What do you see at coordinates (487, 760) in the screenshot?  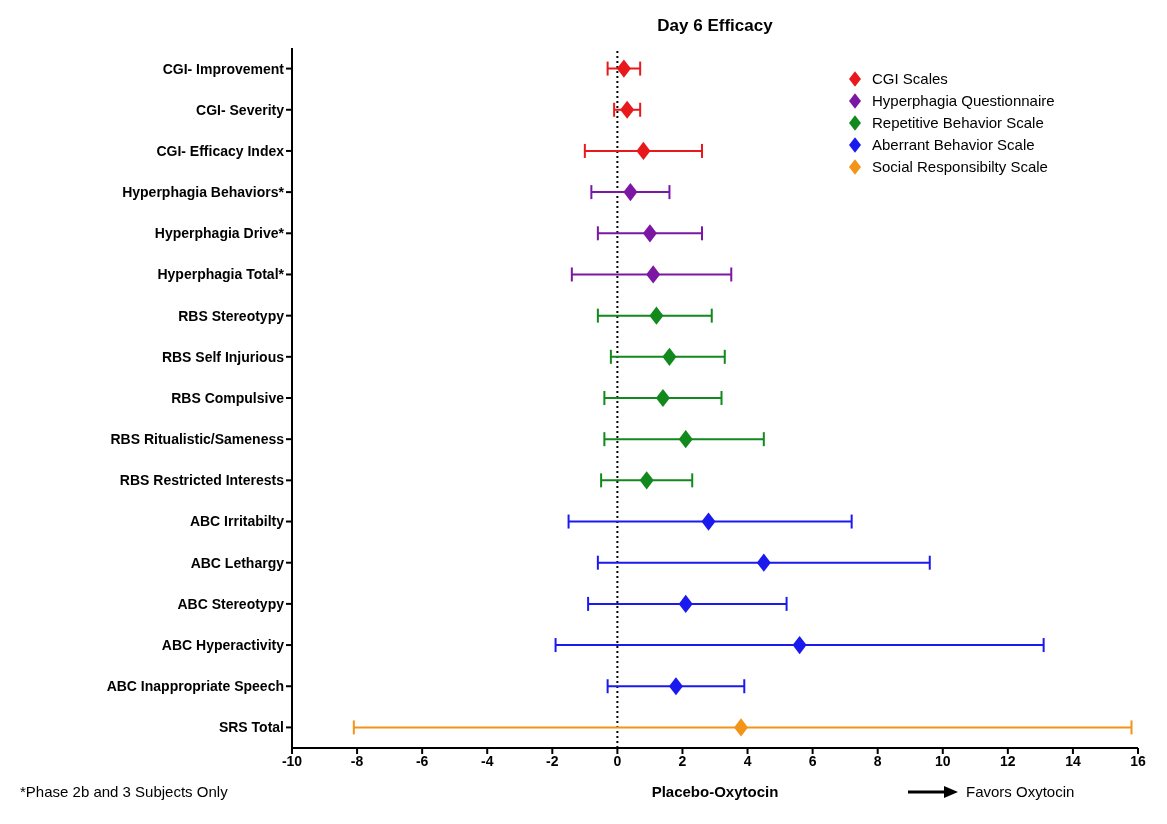 I see `x-tick-label: -4` at bounding box center [487, 760].